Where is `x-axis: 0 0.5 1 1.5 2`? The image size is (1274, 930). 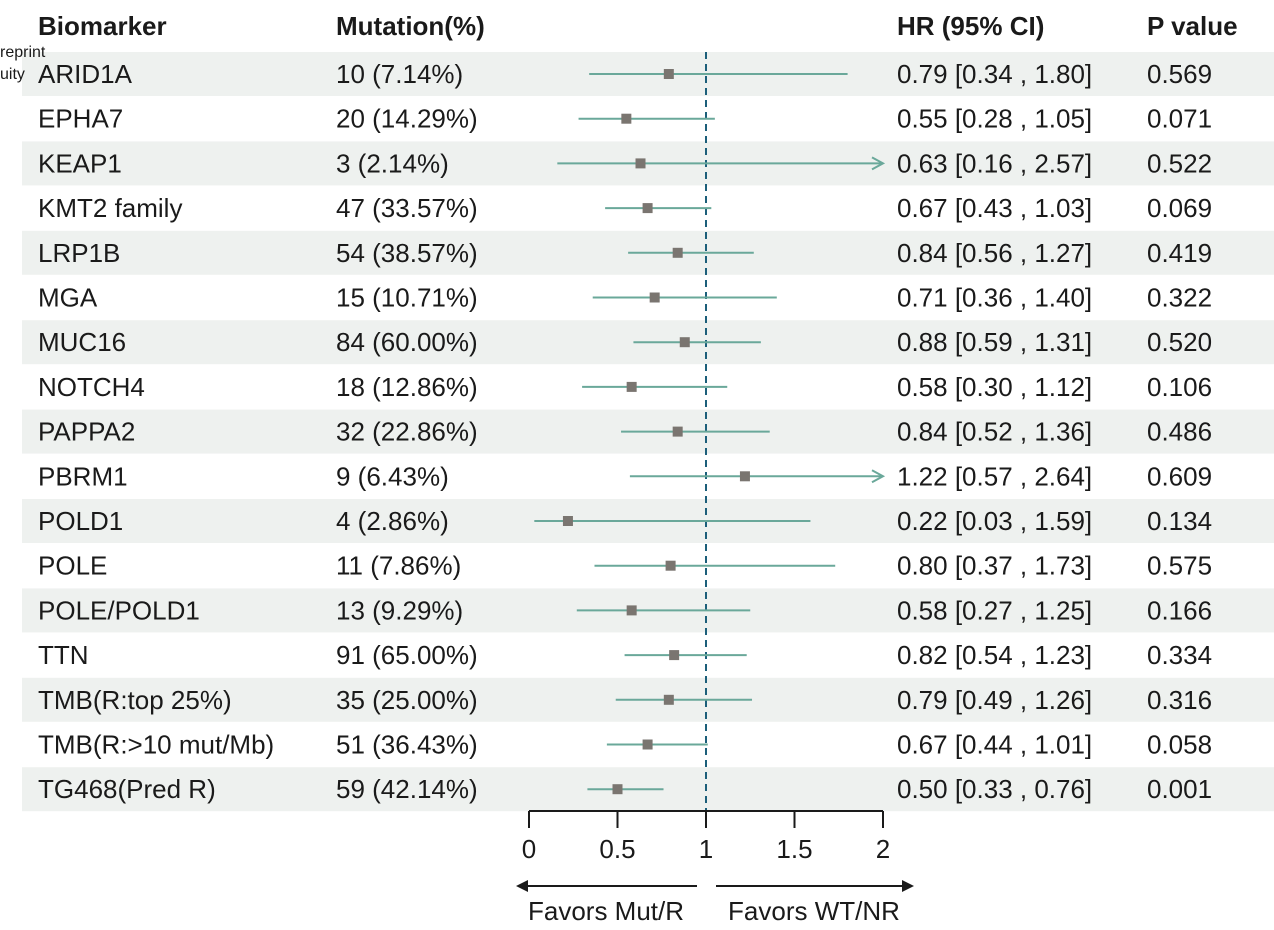 x-axis: 0 0.5 1 1.5 2 is located at coordinates (706, 837).